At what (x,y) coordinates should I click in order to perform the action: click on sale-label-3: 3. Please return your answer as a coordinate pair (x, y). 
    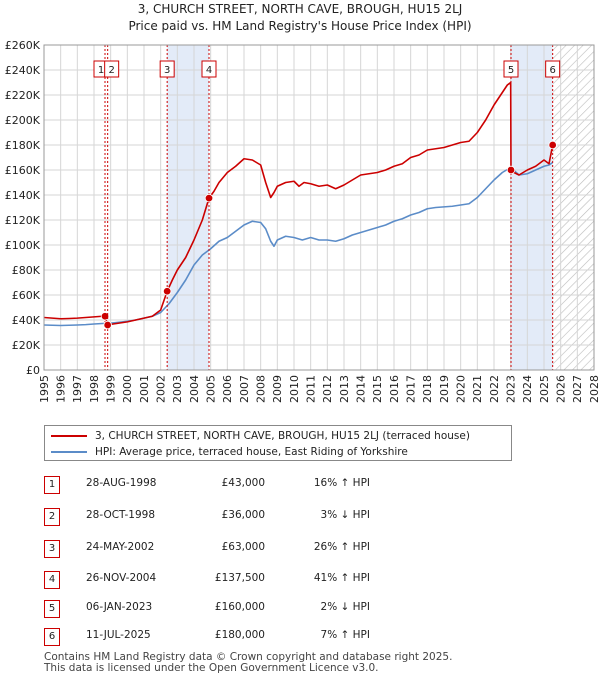
    Looking at the image, I should click on (167, 69).